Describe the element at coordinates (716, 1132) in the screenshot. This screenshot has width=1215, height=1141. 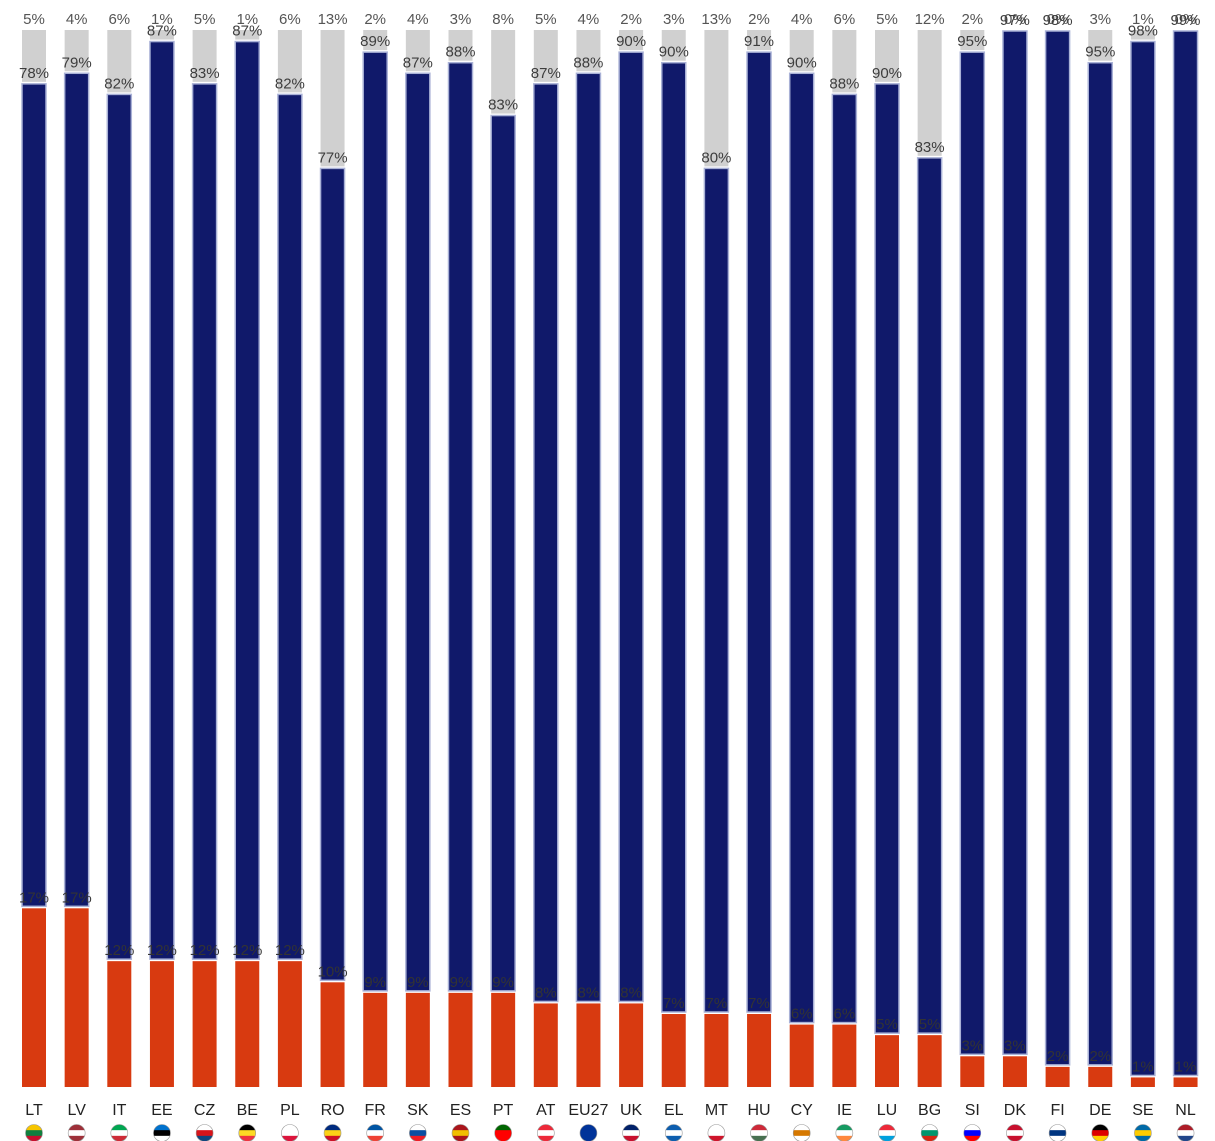
I see `flag-mt-icon` at that location.